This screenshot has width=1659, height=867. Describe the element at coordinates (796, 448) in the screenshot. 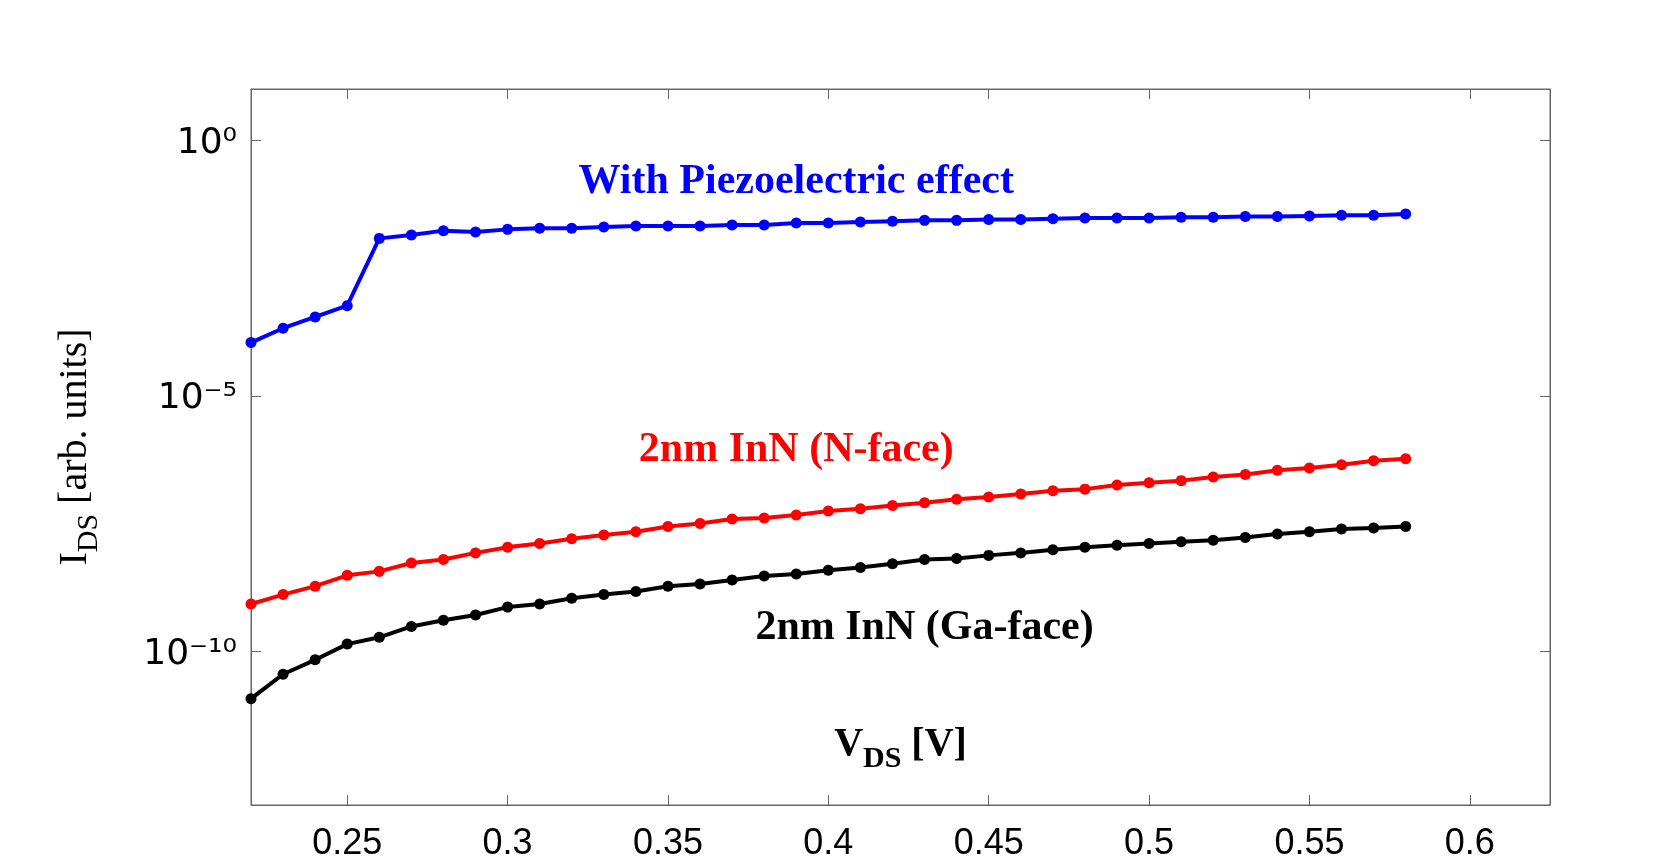

I see `series-label: 2nm InN (N-face)` at that location.